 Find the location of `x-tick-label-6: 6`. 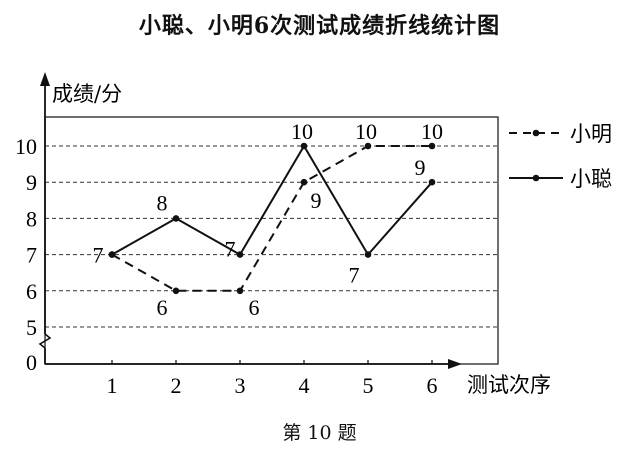

x-tick-label-6: 6 is located at coordinates (432, 385).